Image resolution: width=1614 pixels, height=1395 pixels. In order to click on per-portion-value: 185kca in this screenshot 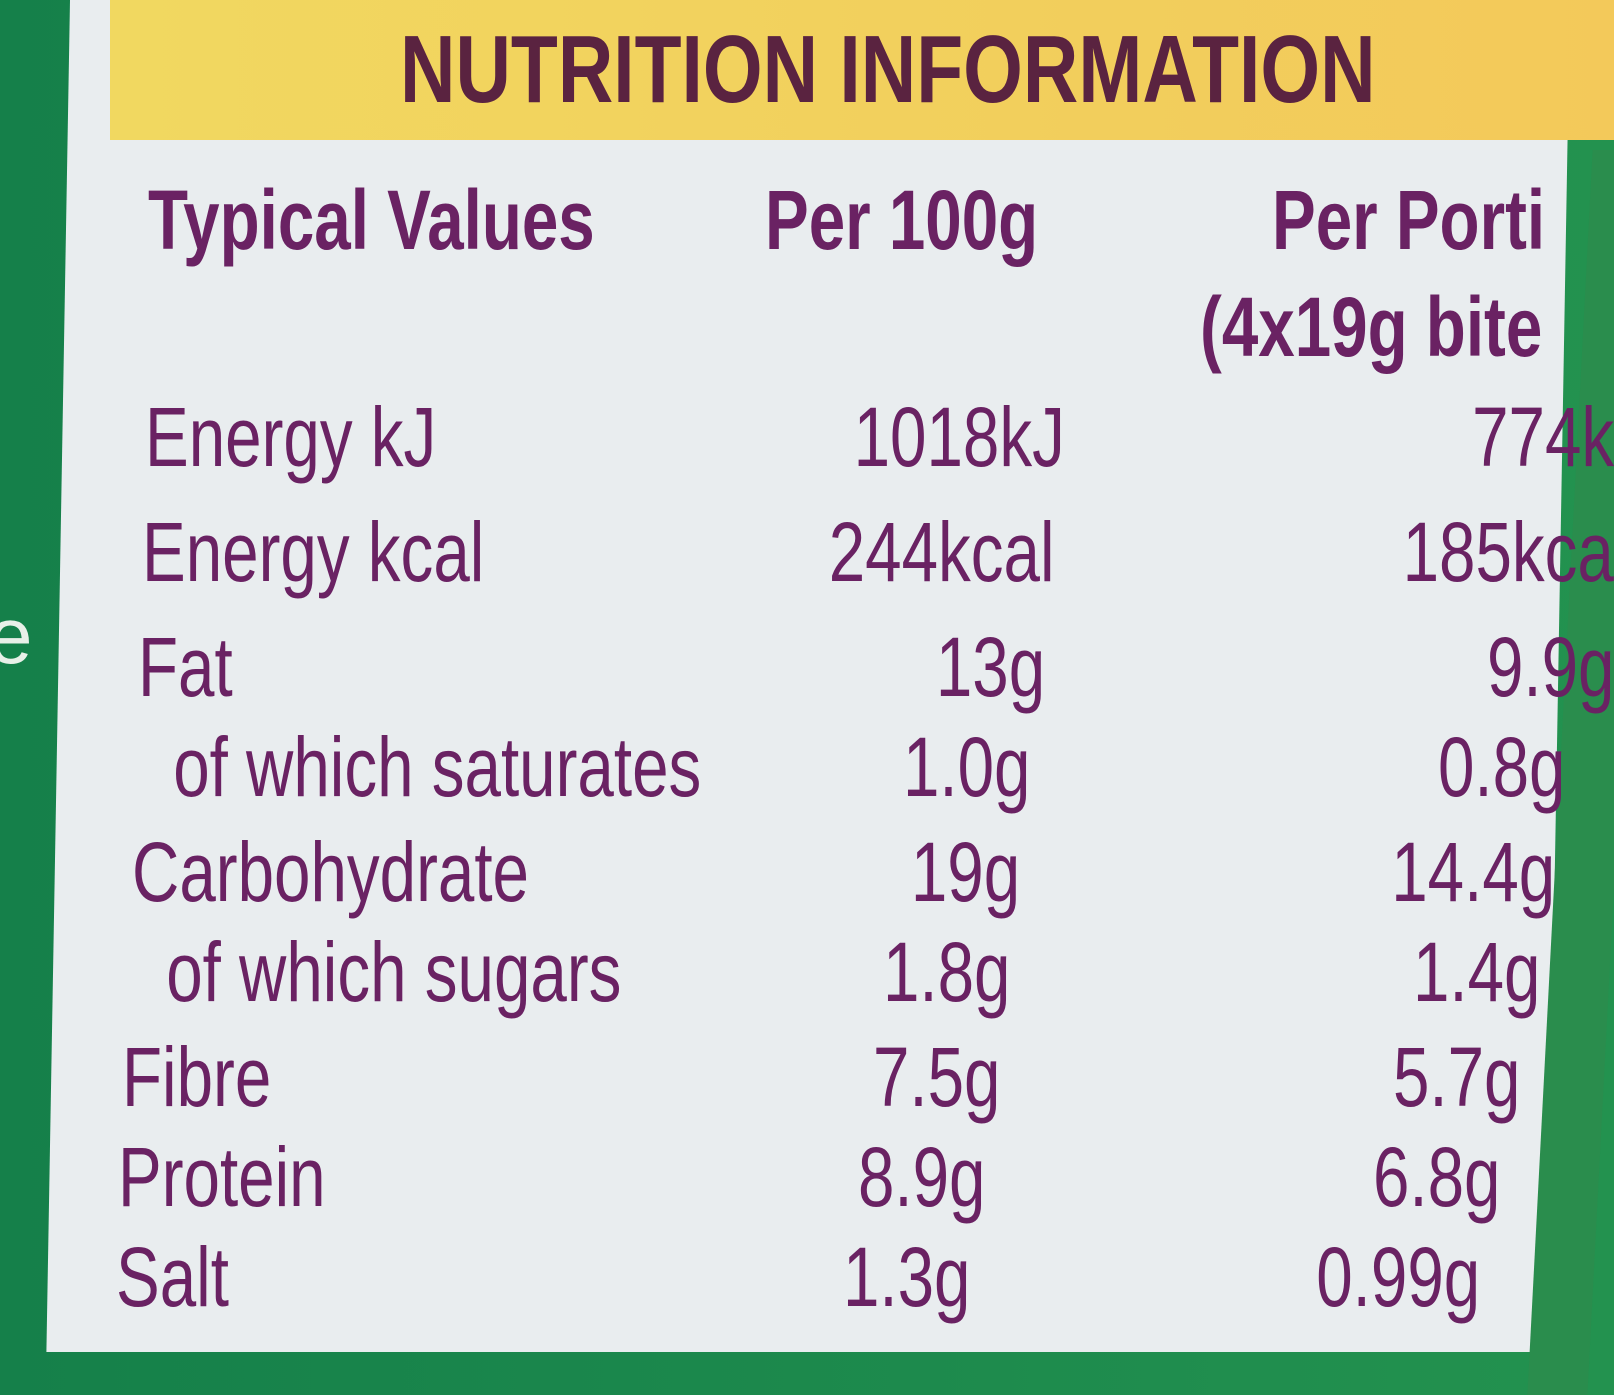, I will do `click(1508, 552)`.